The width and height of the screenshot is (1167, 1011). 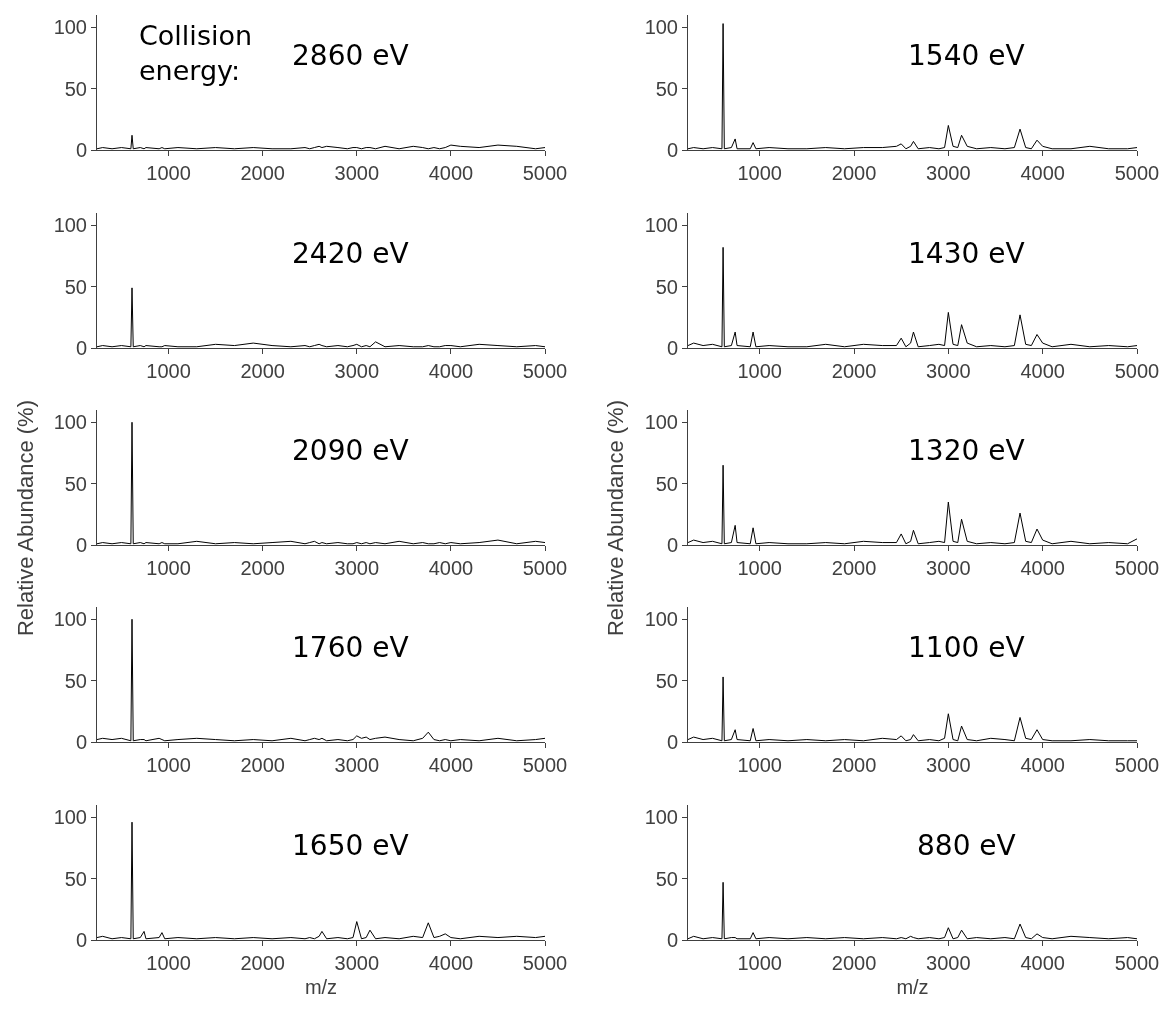 I want to click on annotation: 880 eV, so click(x=966, y=845).